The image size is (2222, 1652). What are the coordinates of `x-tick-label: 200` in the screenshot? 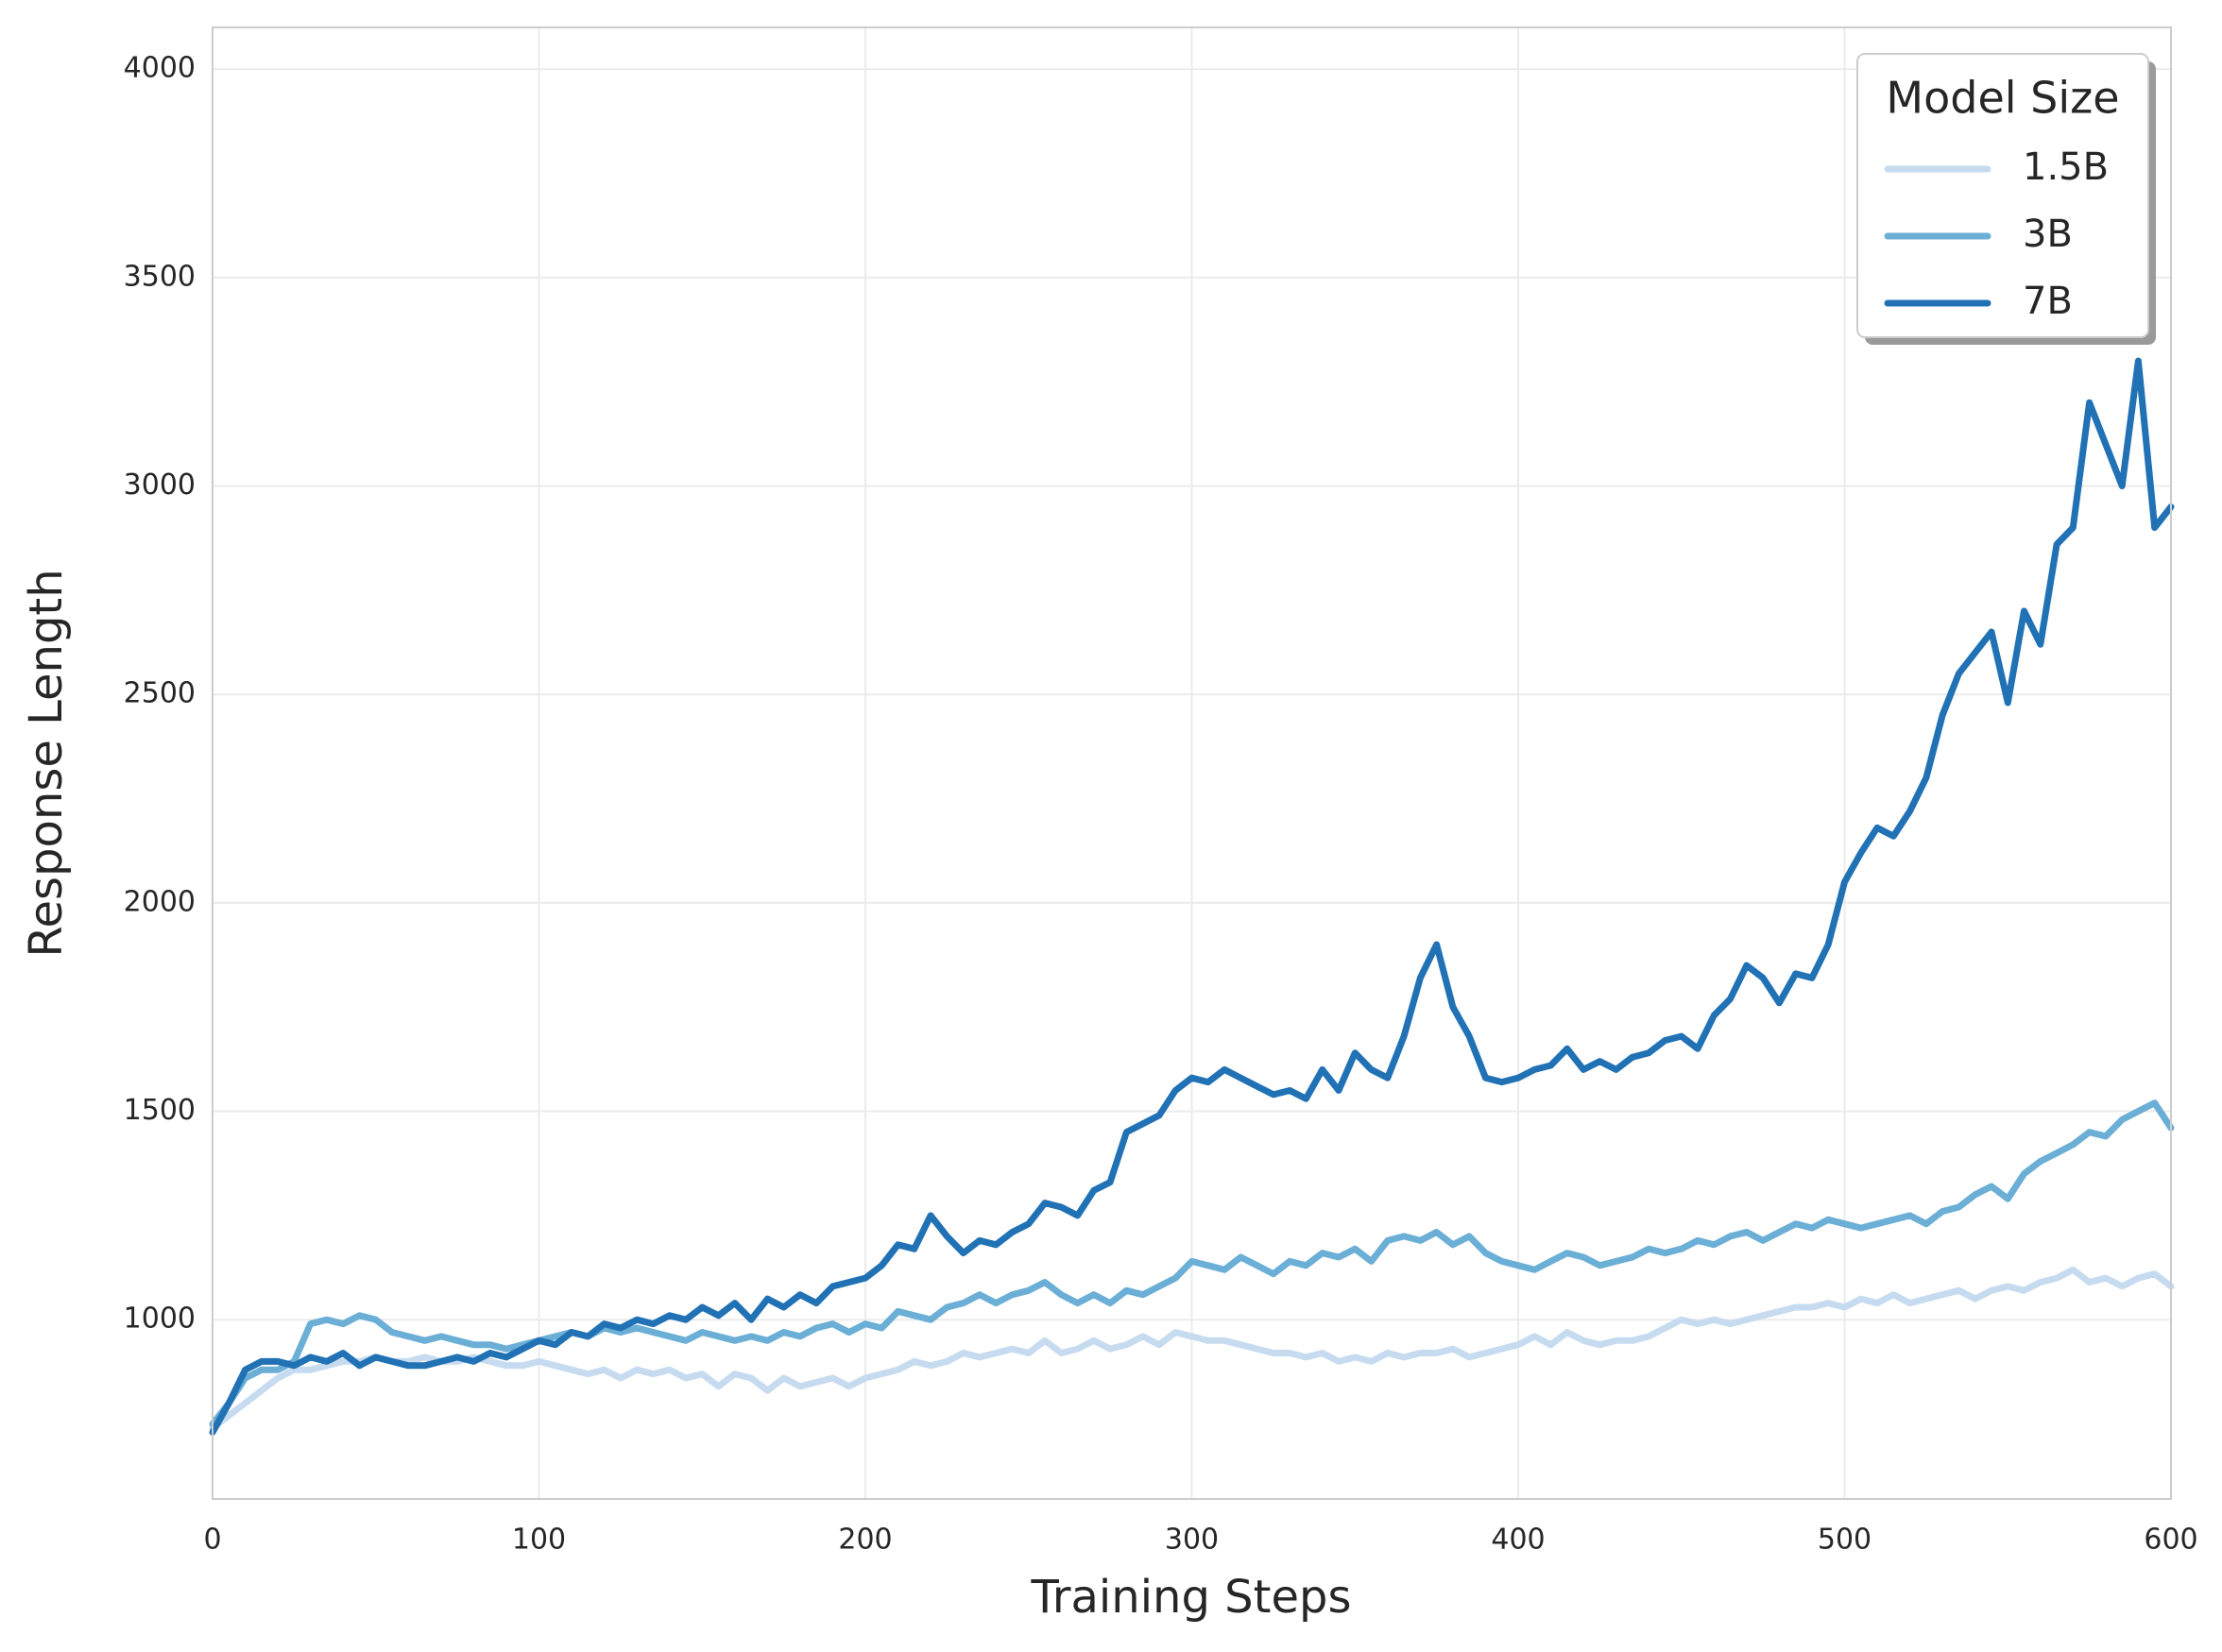 It's located at (865, 1540).